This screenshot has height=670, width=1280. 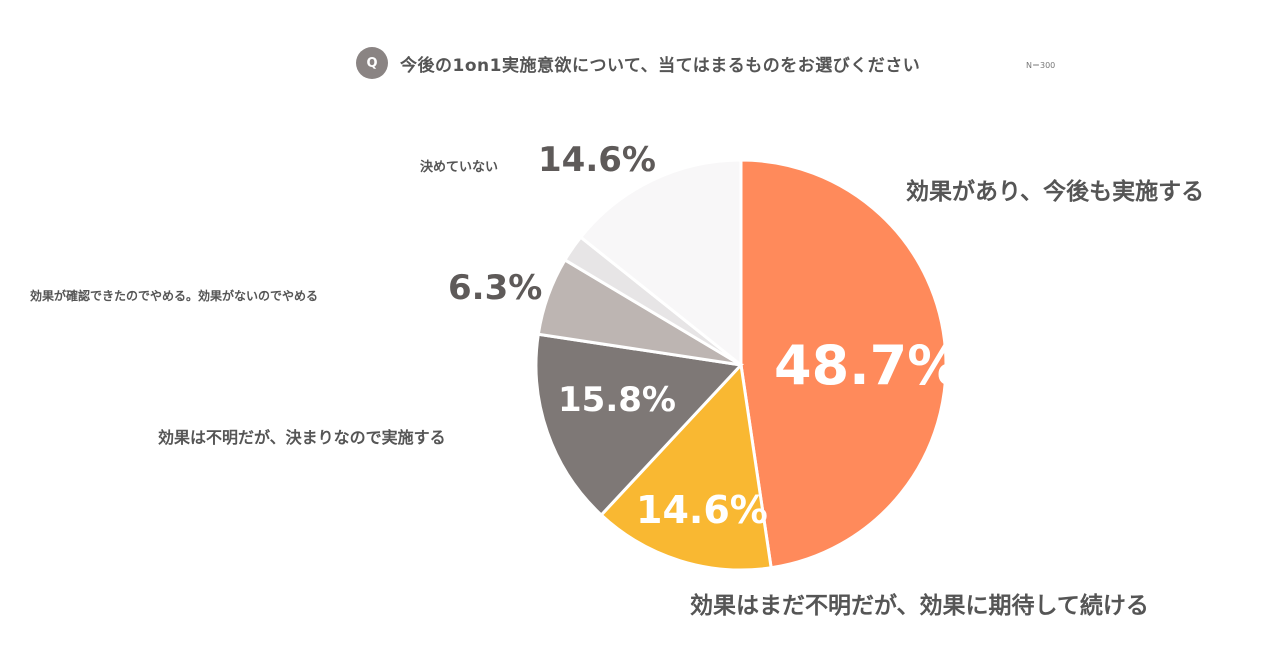 I want to click on chart-header: Q 今後の1on1実施意欲について、当てはまるものをお選びください, so click(x=638, y=63).